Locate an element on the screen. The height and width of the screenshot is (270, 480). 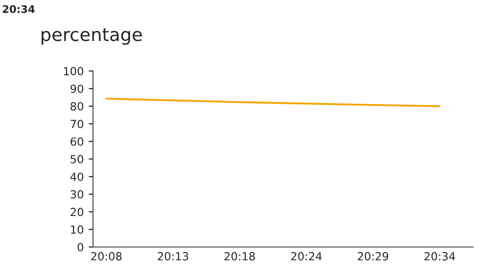
x-tick-label: 20:24 is located at coordinates (306, 256).